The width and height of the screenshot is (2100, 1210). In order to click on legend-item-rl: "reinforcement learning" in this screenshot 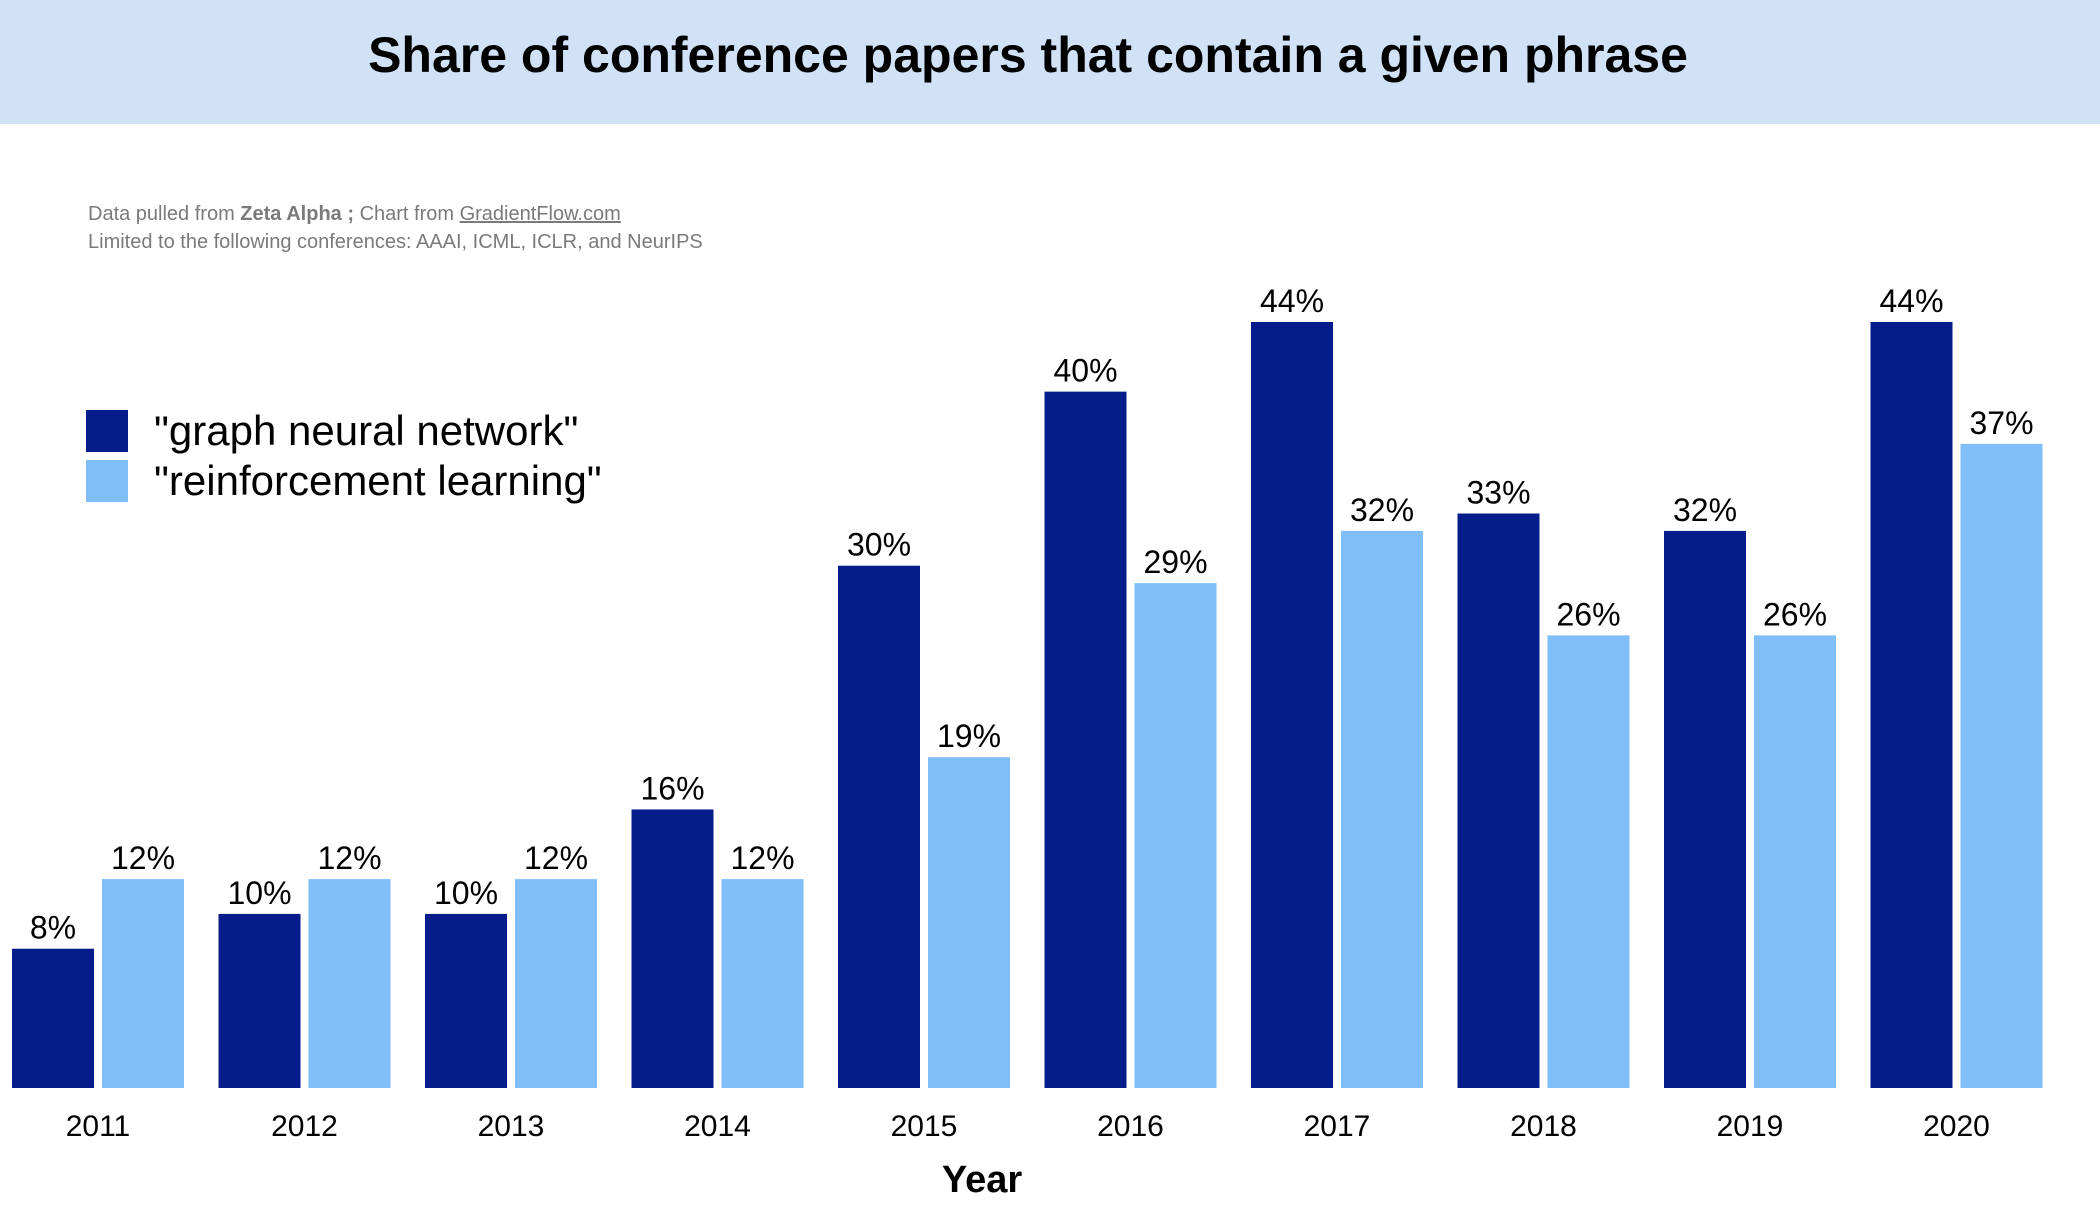, I will do `click(344, 481)`.